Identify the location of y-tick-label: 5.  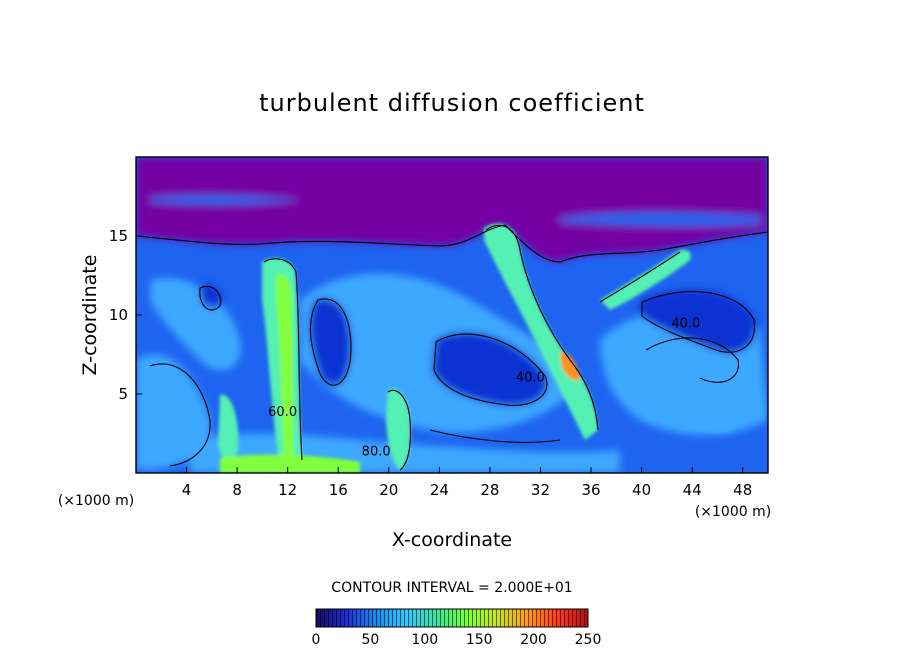
(123, 394).